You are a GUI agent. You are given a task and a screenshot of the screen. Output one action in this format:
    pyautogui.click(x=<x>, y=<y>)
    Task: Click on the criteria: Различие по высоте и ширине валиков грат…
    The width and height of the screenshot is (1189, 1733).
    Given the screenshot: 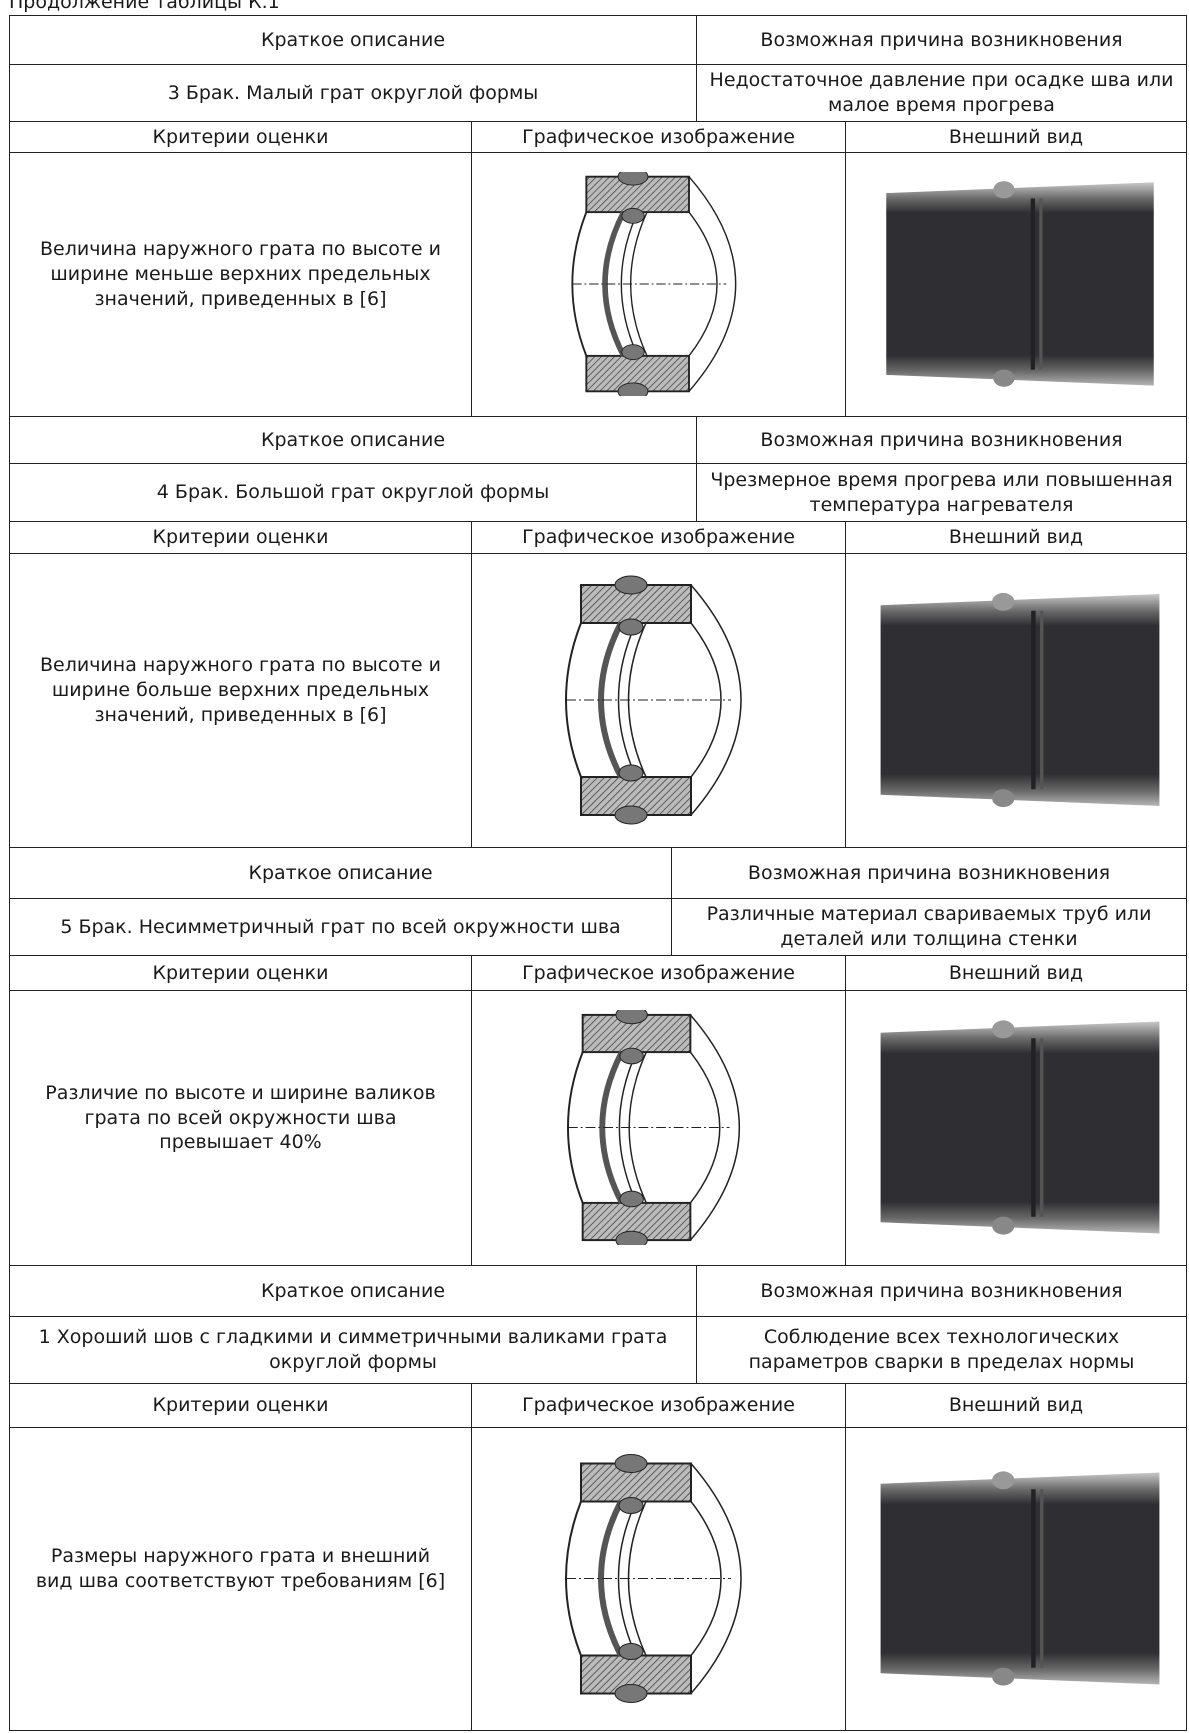 What is the action you would take?
    pyautogui.click(x=240, y=1128)
    